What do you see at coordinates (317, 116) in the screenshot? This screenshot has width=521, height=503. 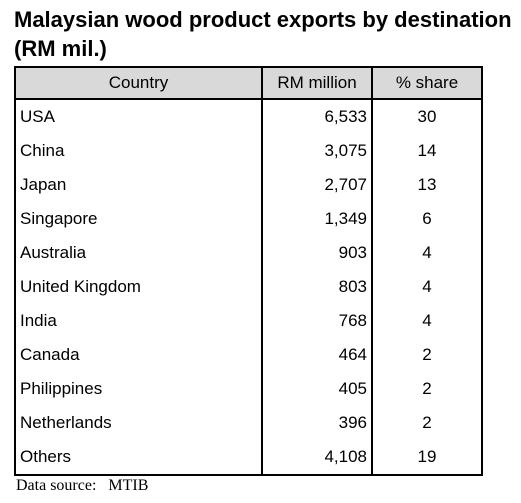 I see `rm-million-cell: 6,533` at bounding box center [317, 116].